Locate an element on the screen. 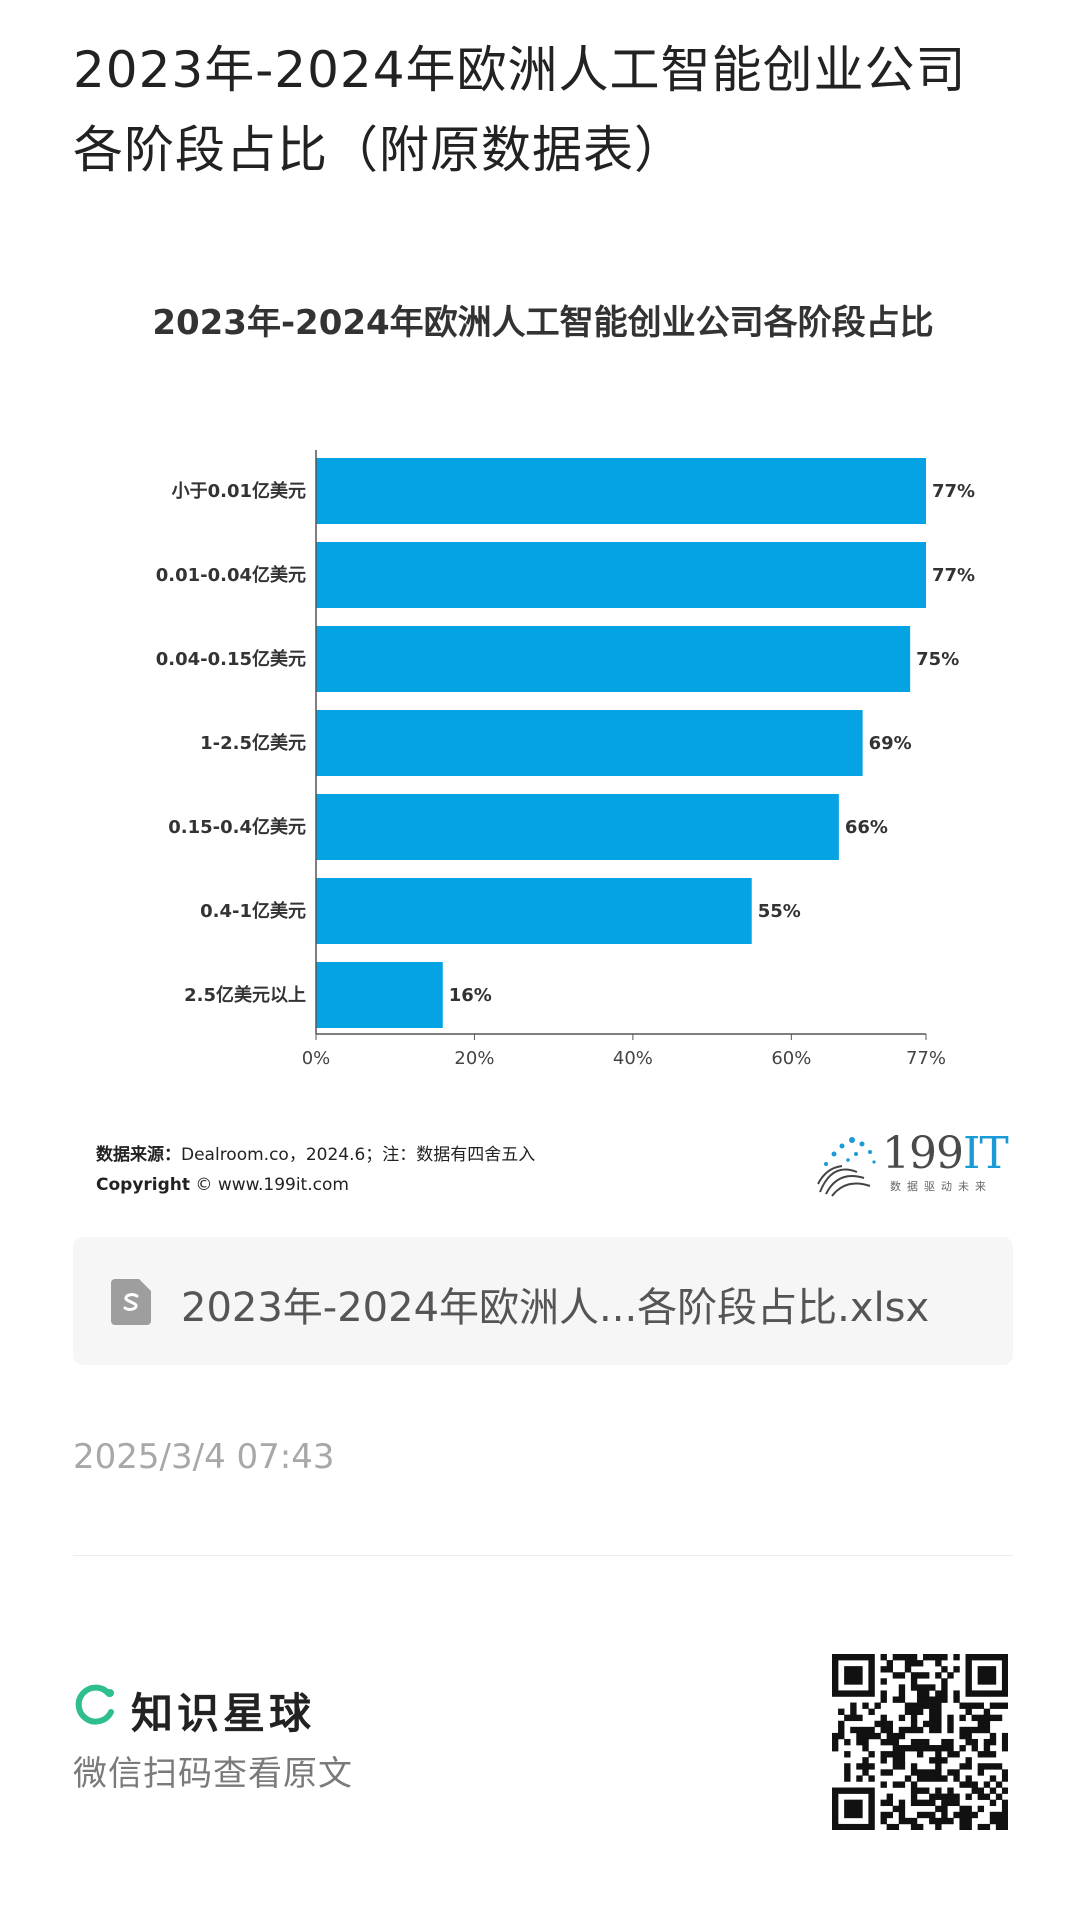 This screenshot has height=1913, width=1080. value-label: 69% is located at coordinates (890, 743).